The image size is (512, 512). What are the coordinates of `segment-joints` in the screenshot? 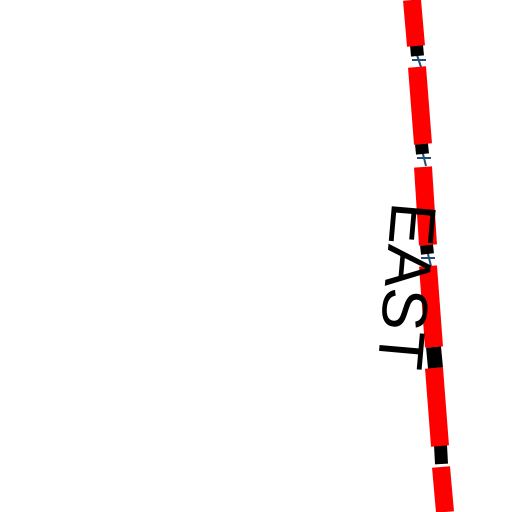 It's located at (429, 254).